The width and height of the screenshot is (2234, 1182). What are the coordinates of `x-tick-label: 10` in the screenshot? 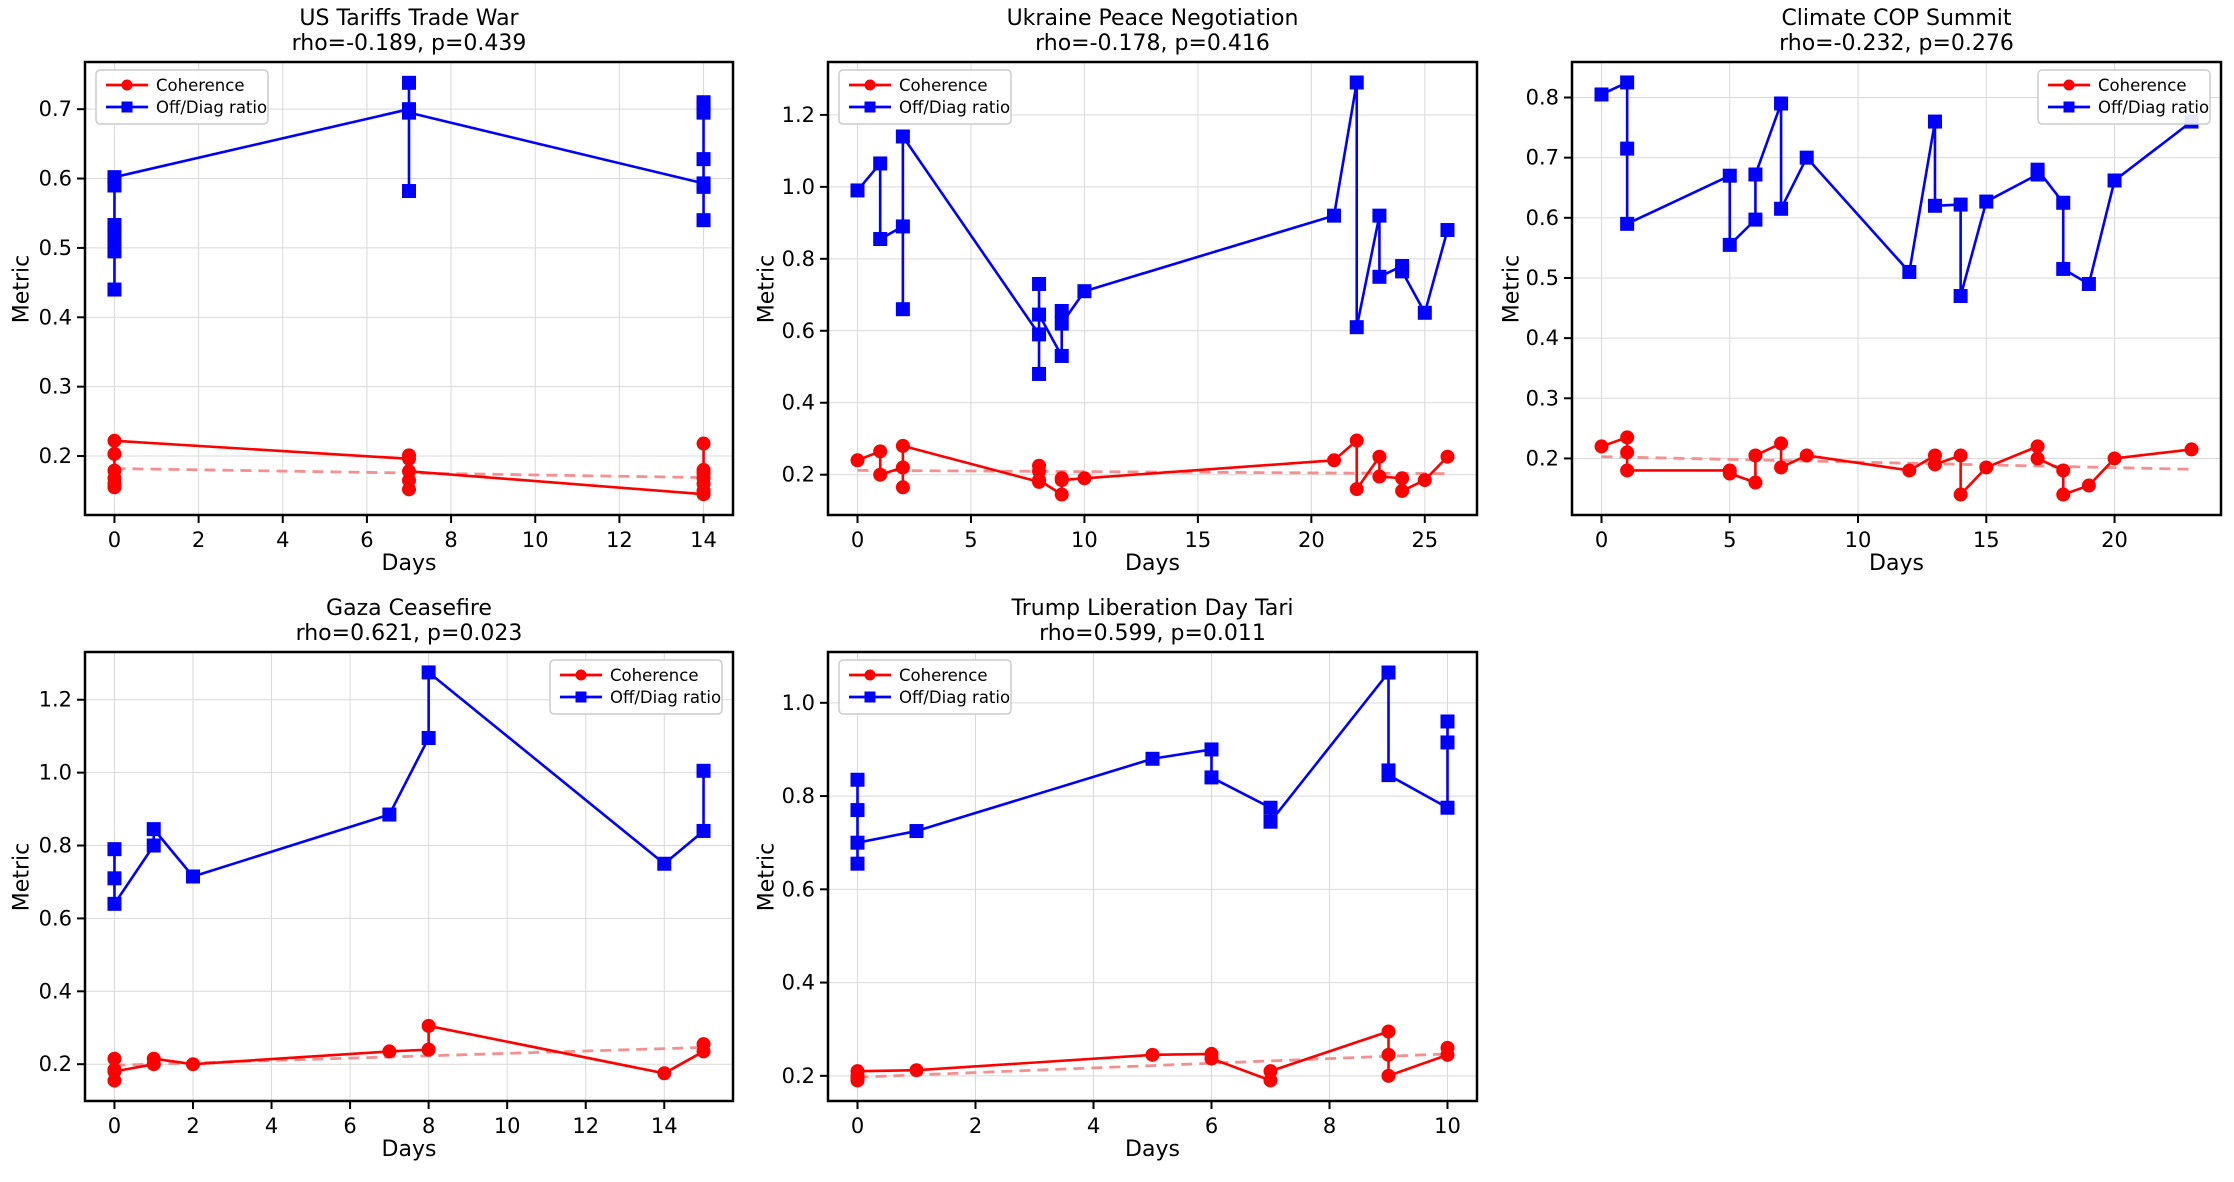 It's located at (507, 1126).